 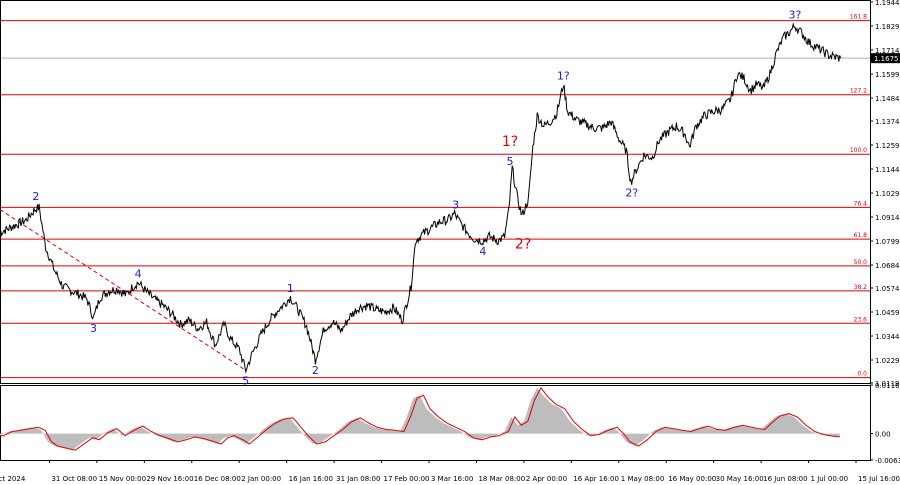 I want to click on price-tick-label: 1.0914, so click(x=887, y=218).